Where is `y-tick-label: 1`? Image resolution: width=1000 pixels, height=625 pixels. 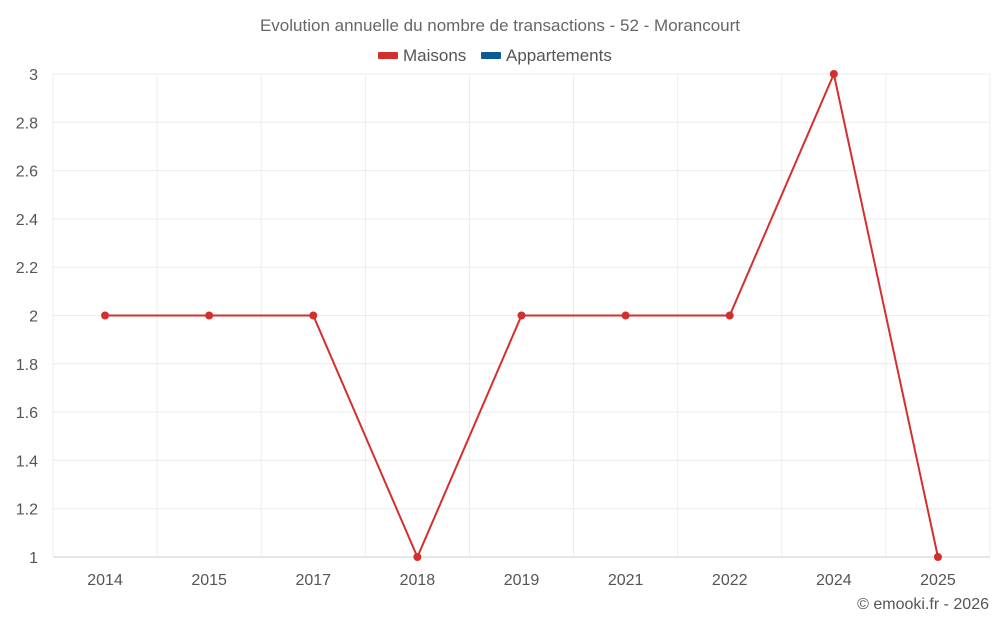
y-tick-label: 1 is located at coordinates (33, 558).